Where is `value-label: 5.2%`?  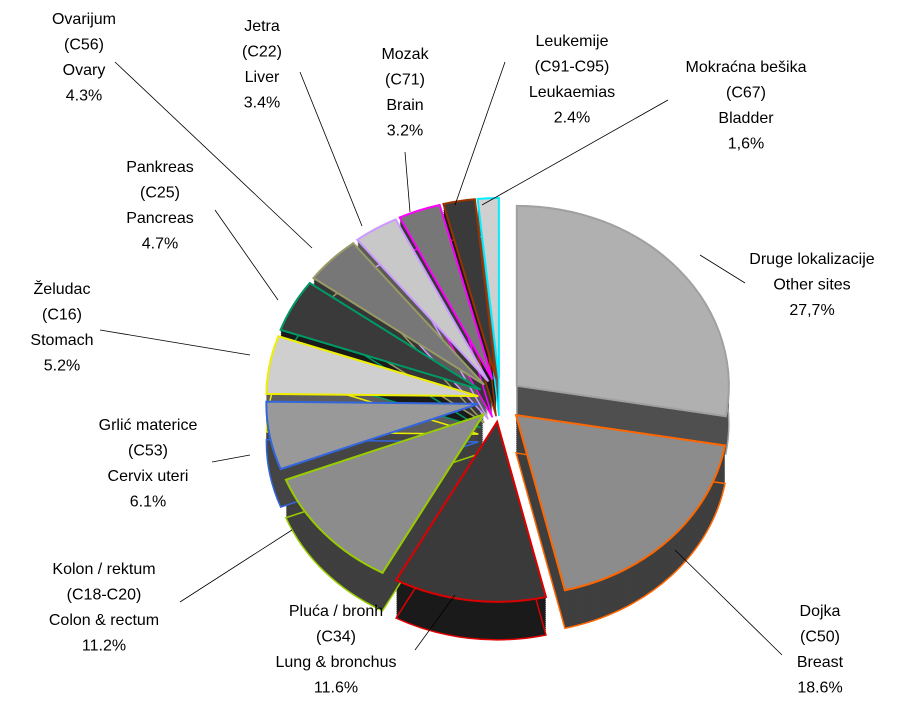
value-label: 5.2% is located at coordinates (62, 366).